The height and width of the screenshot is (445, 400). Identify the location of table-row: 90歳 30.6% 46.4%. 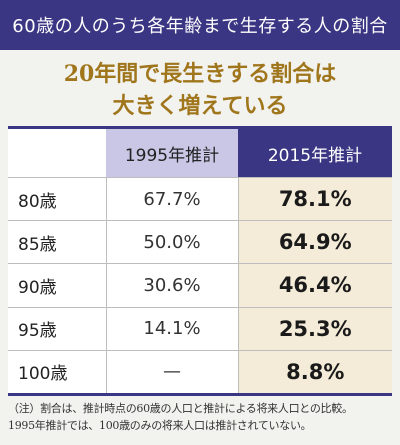
(200, 285).